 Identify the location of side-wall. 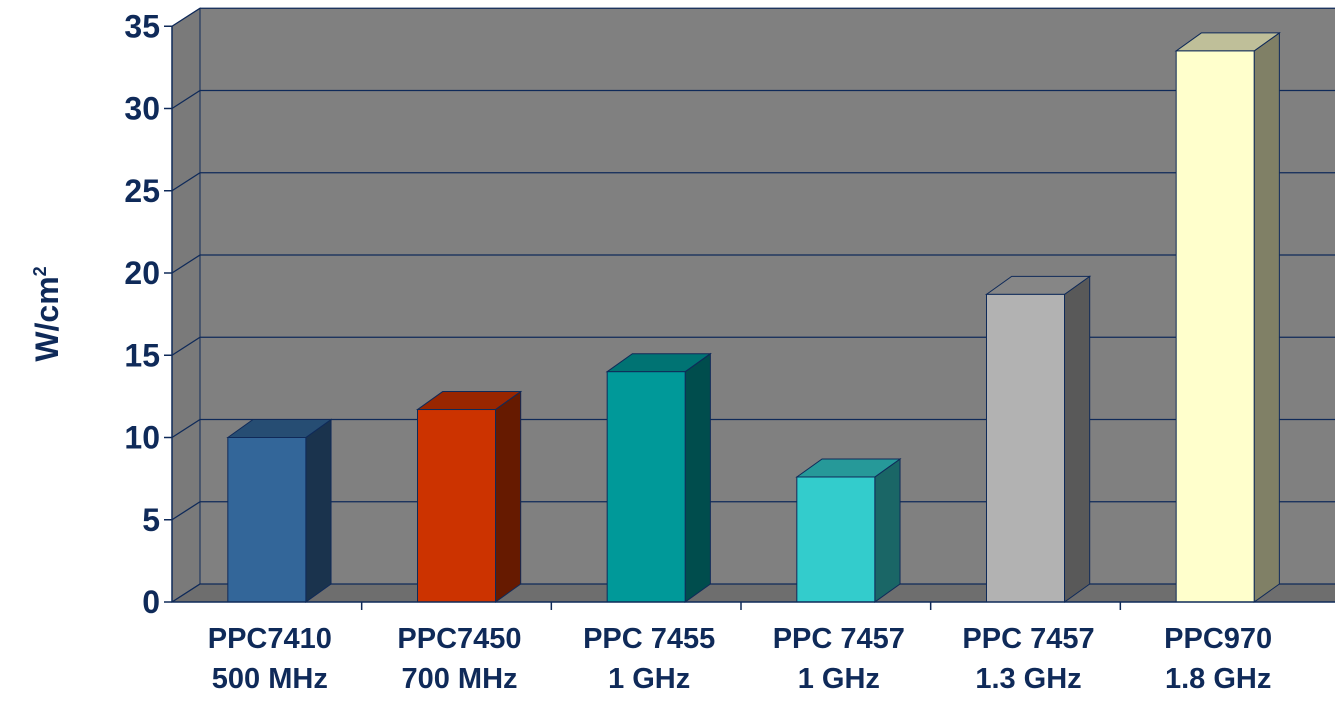
(186, 305).